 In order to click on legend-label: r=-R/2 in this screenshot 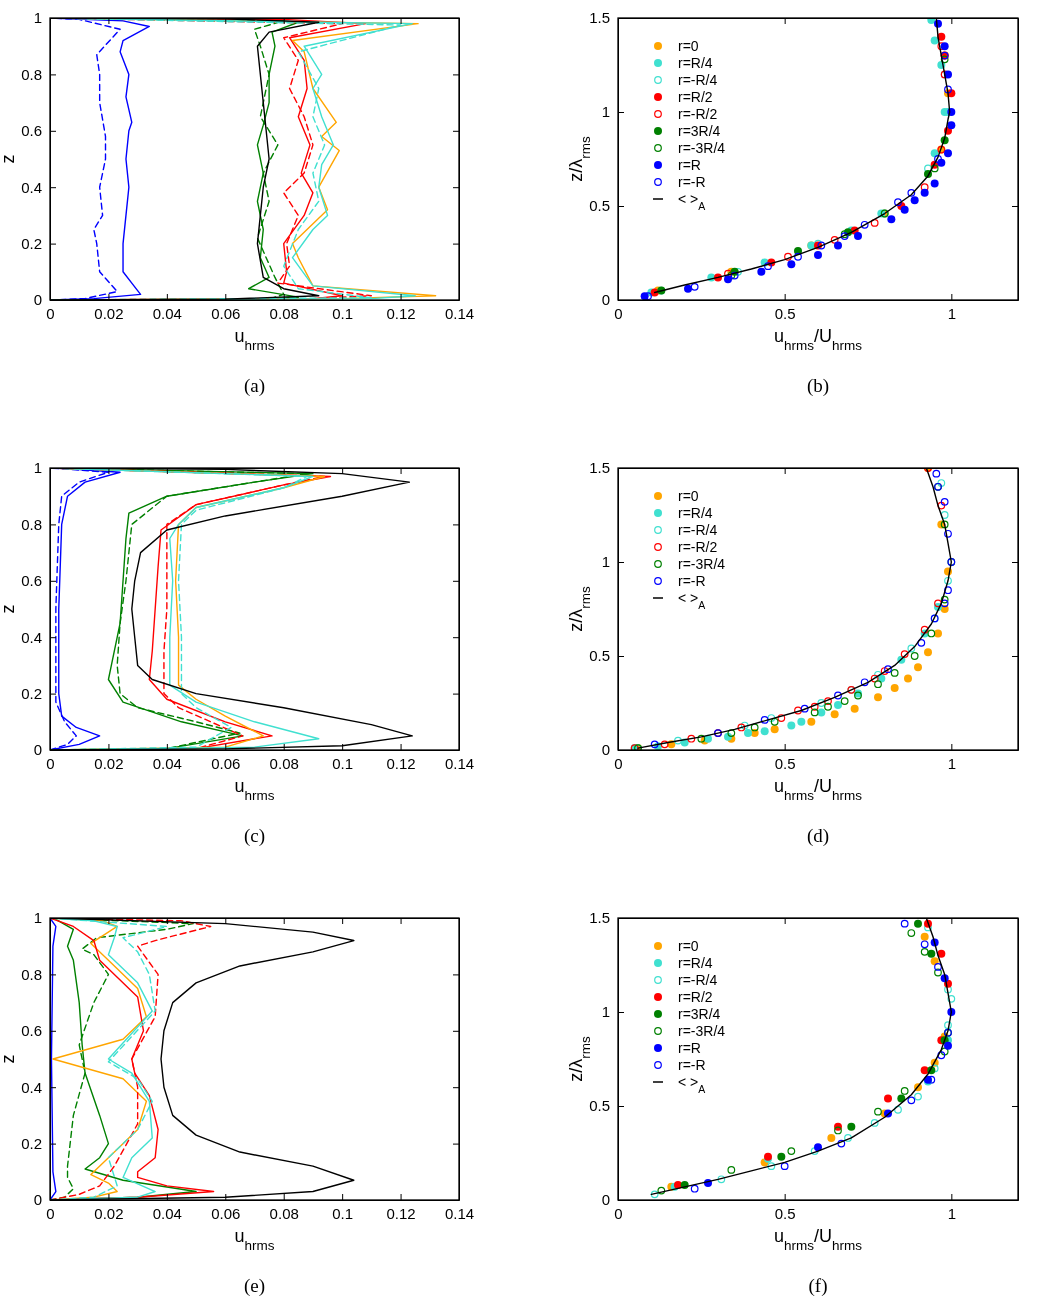, I will do `click(698, 547)`.